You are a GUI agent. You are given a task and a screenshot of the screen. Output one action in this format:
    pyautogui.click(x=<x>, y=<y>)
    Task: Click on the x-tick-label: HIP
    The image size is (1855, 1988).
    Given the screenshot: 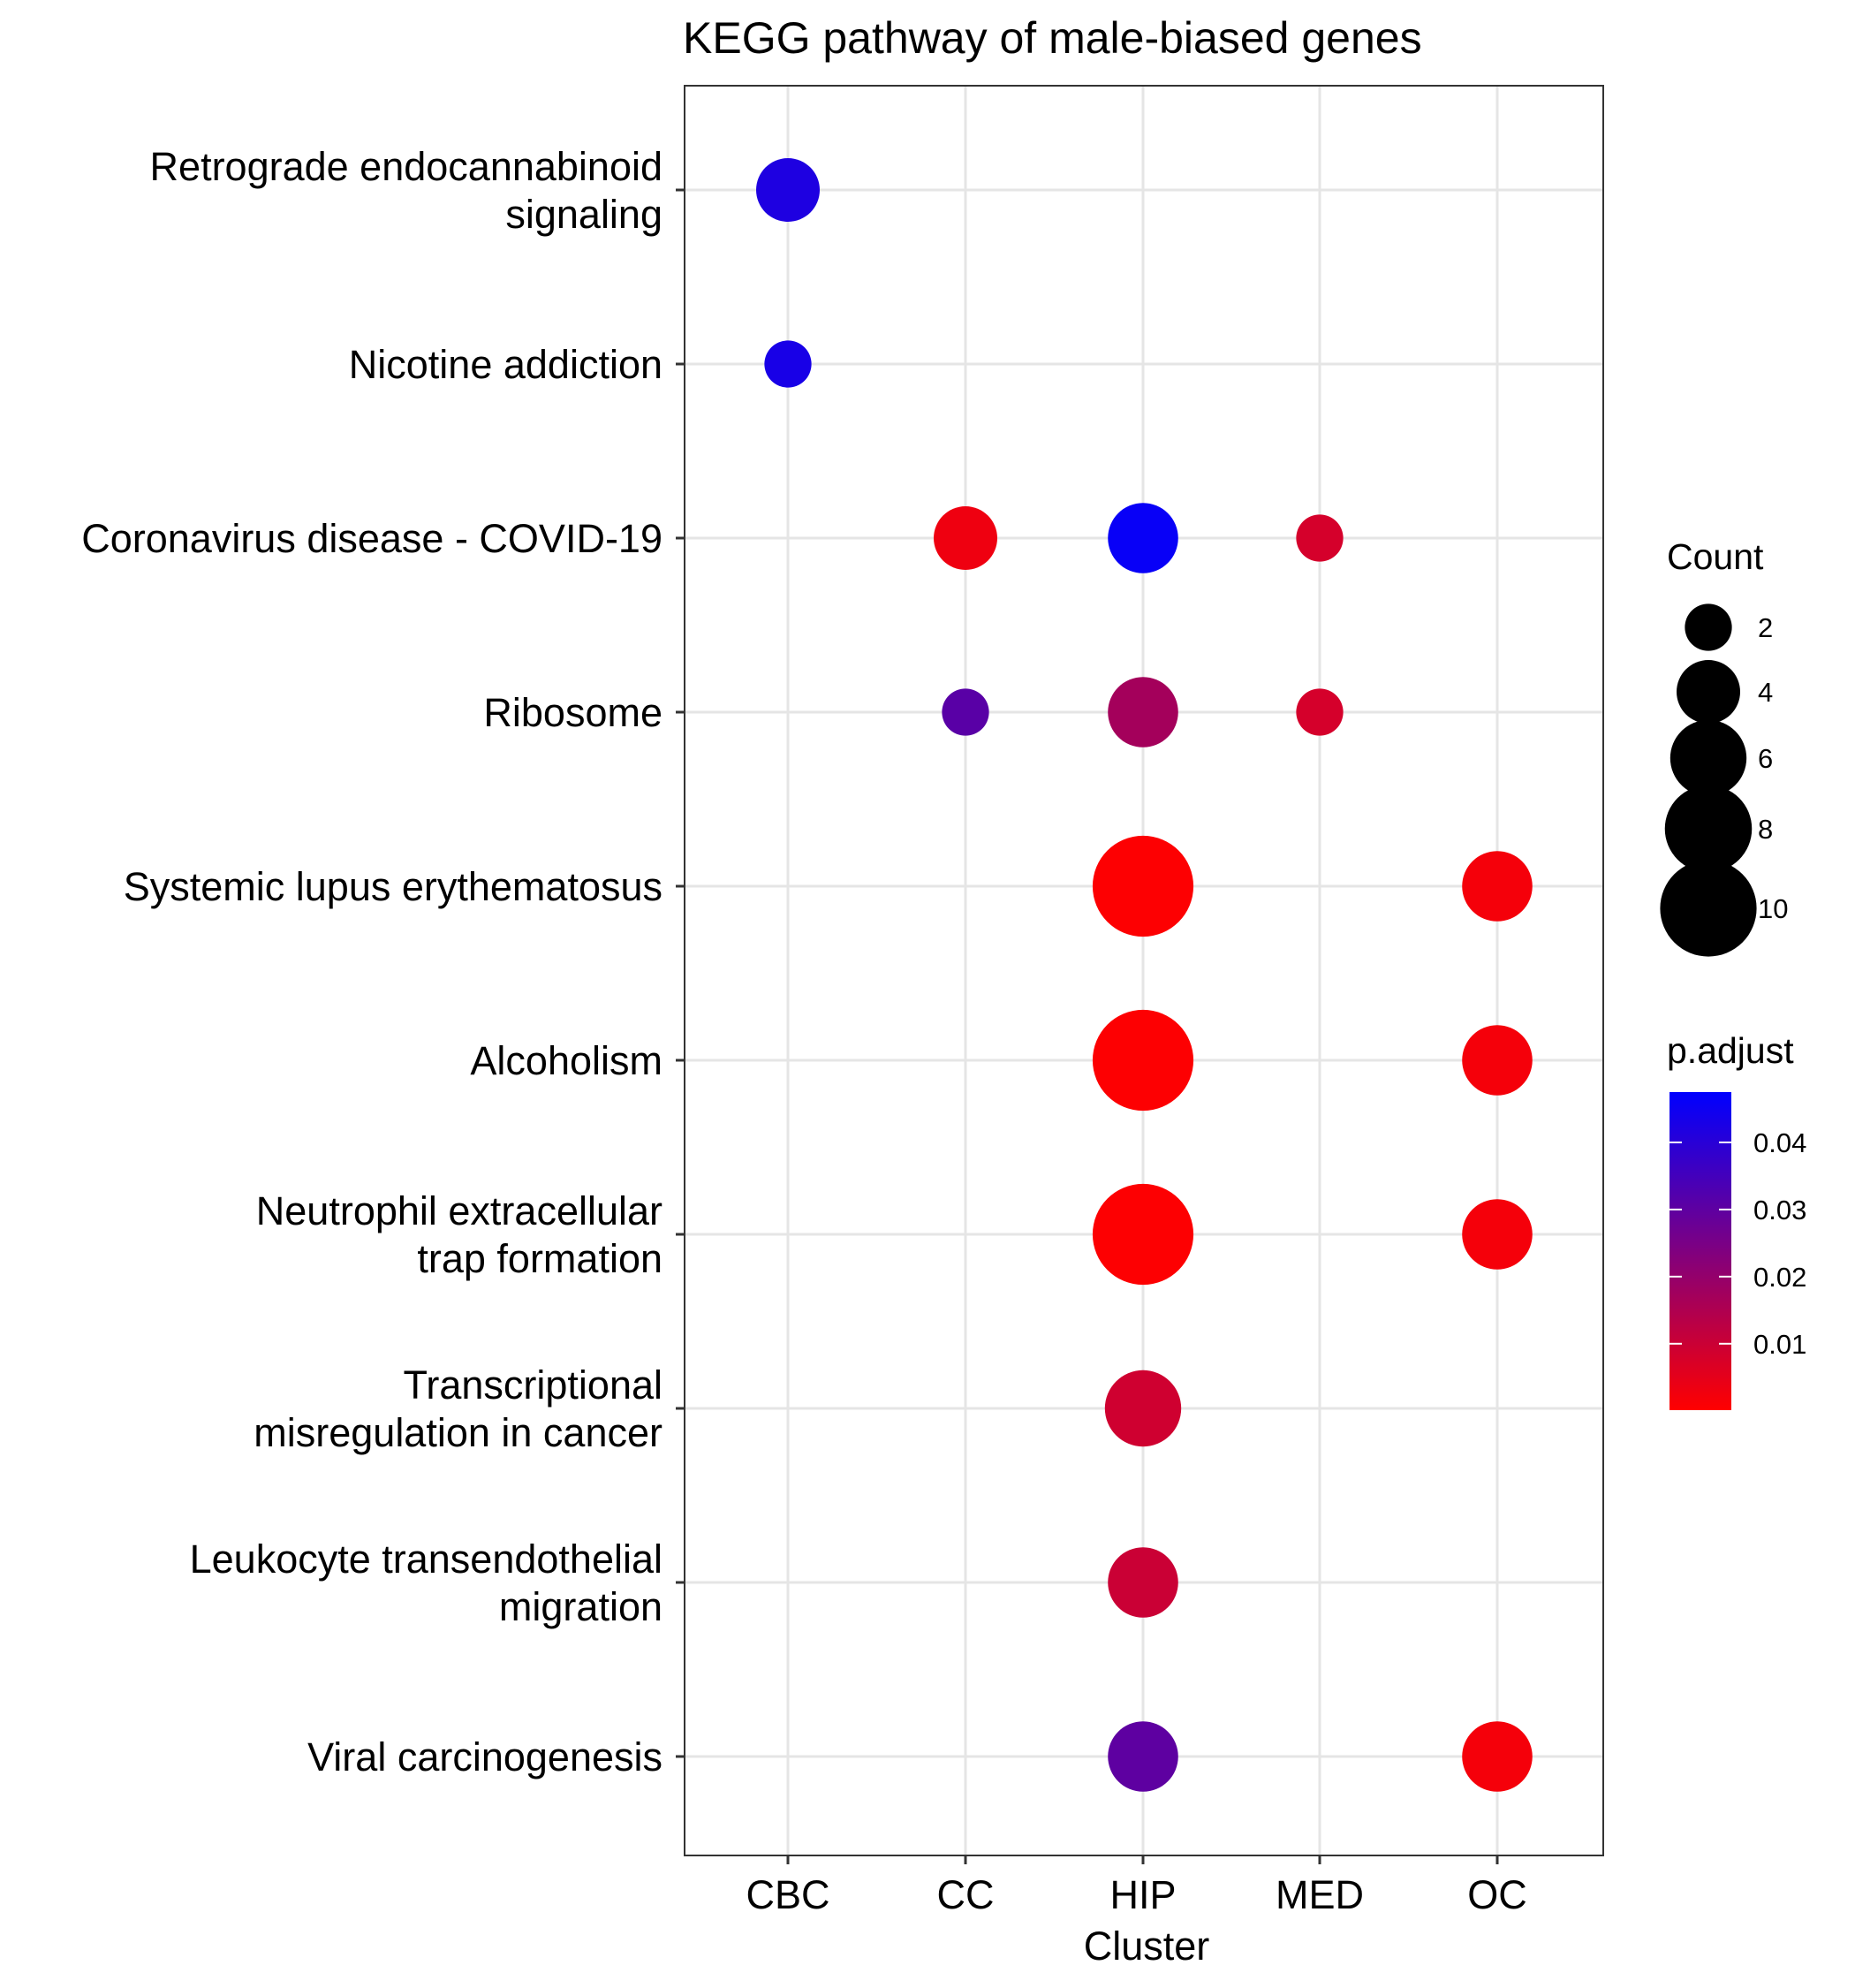 What is the action you would take?
    pyautogui.click(x=1142, y=1894)
    